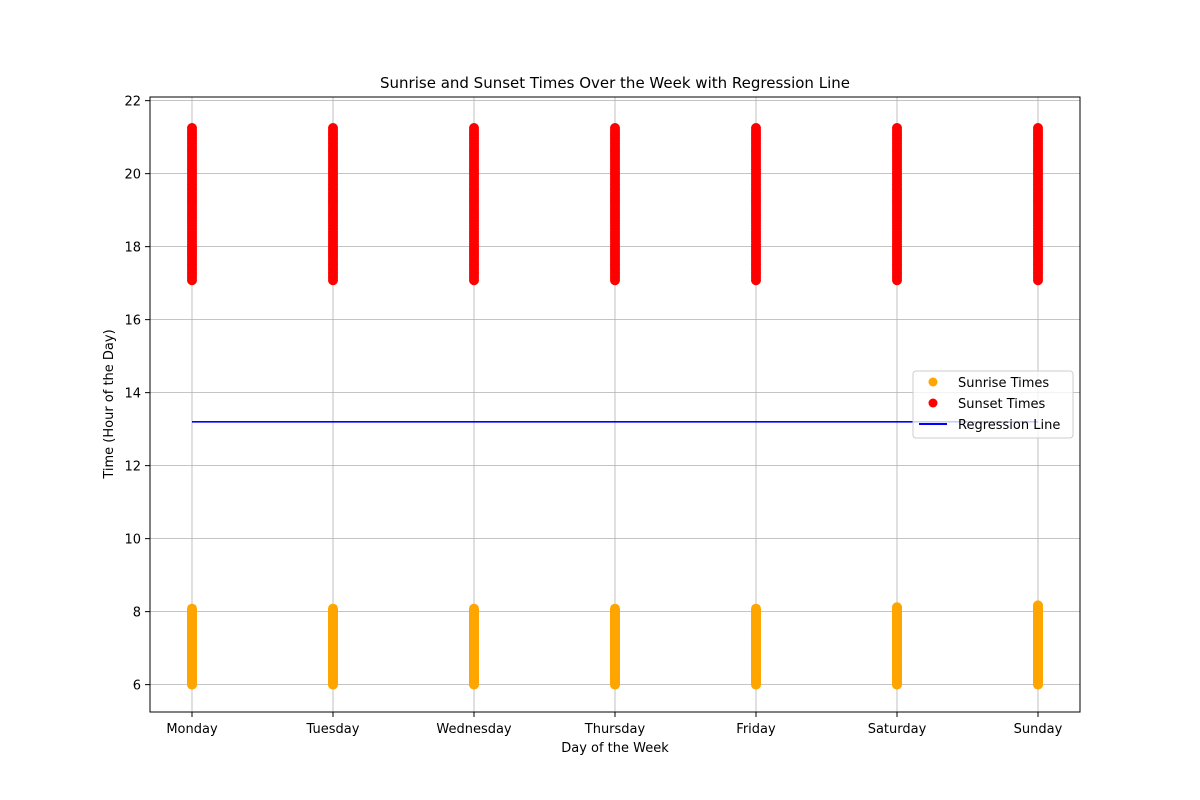 The image size is (1200, 800). What do you see at coordinates (137, 613) in the screenshot?
I see `y-tick-label: 8` at bounding box center [137, 613].